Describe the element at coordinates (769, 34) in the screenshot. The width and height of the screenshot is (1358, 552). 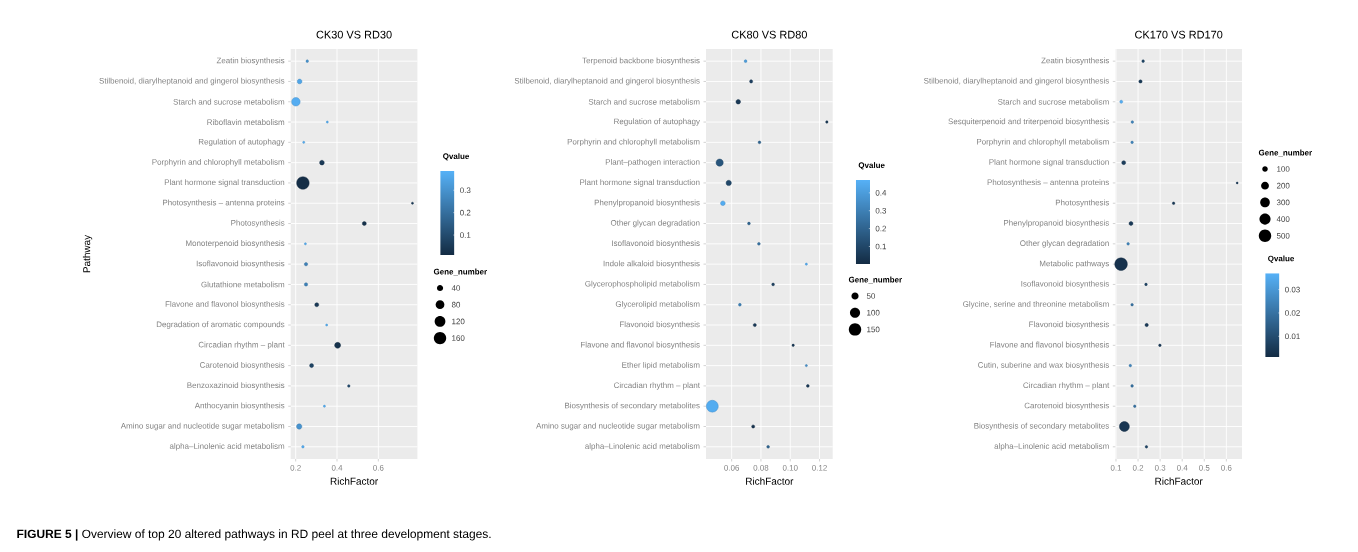
I see `chart-title: CK80 VS RD80` at that location.